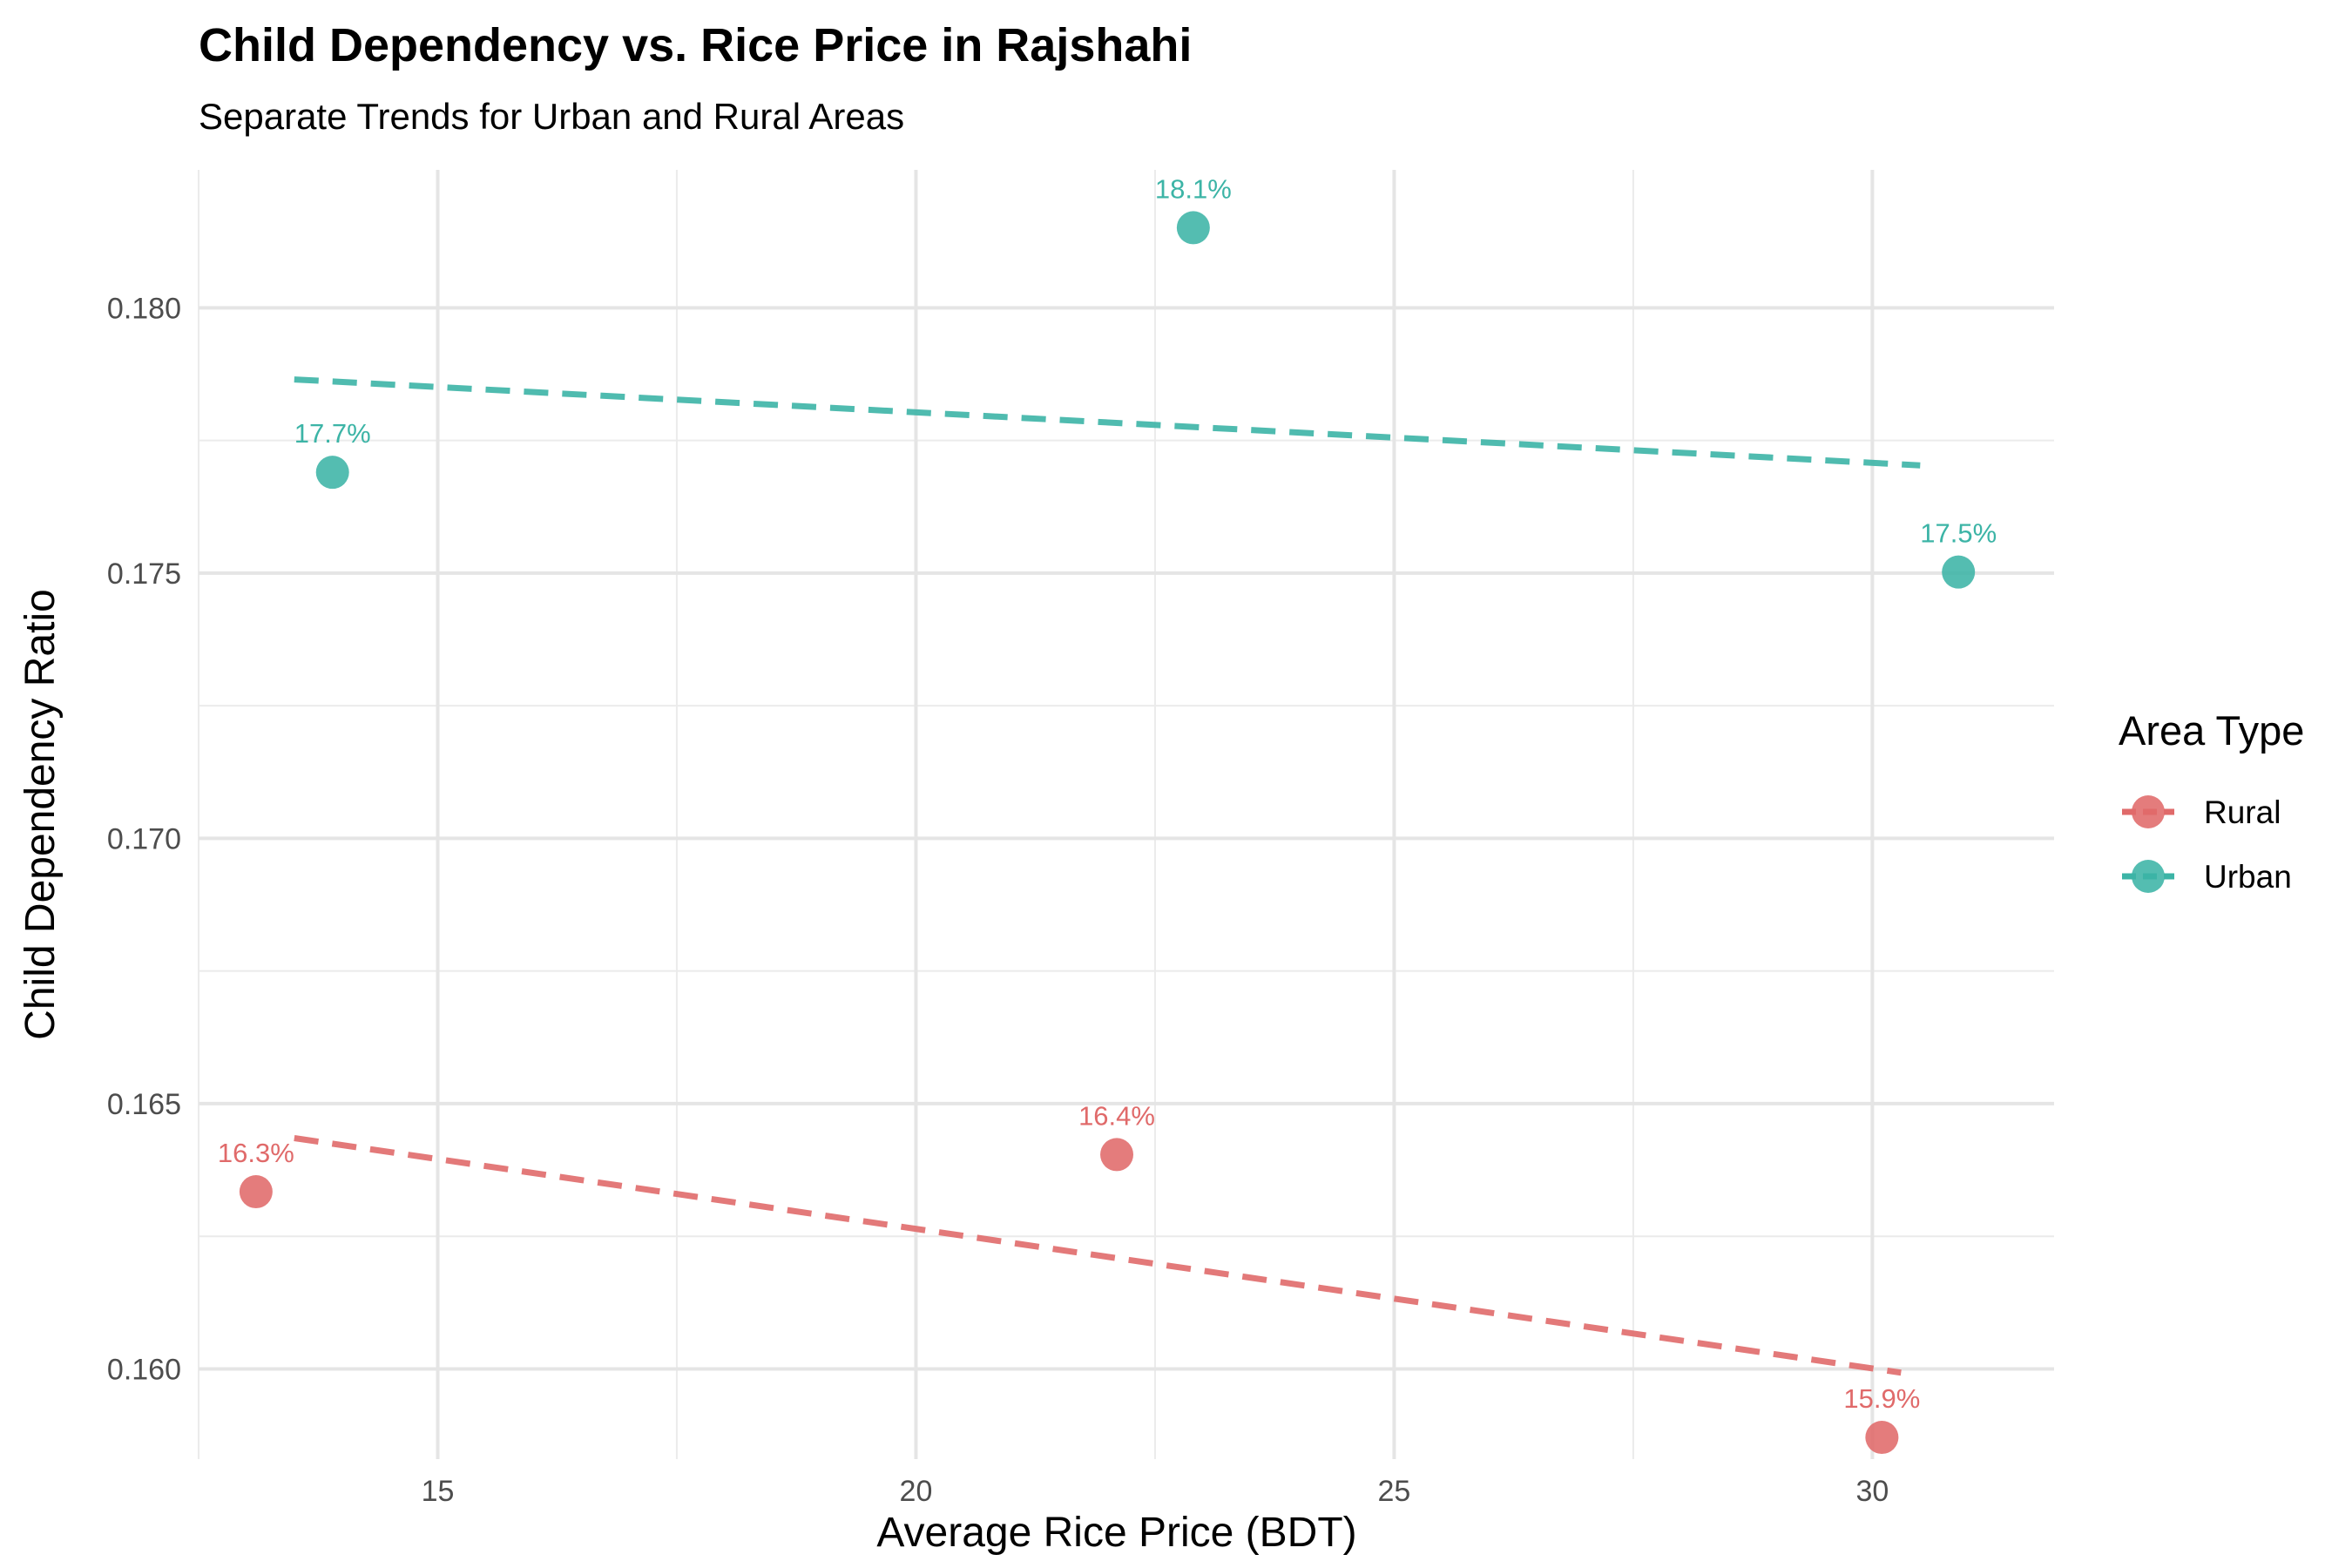 The image size is (2352, 1568). I want to click on trend-line-urban, so click(1107, 422).